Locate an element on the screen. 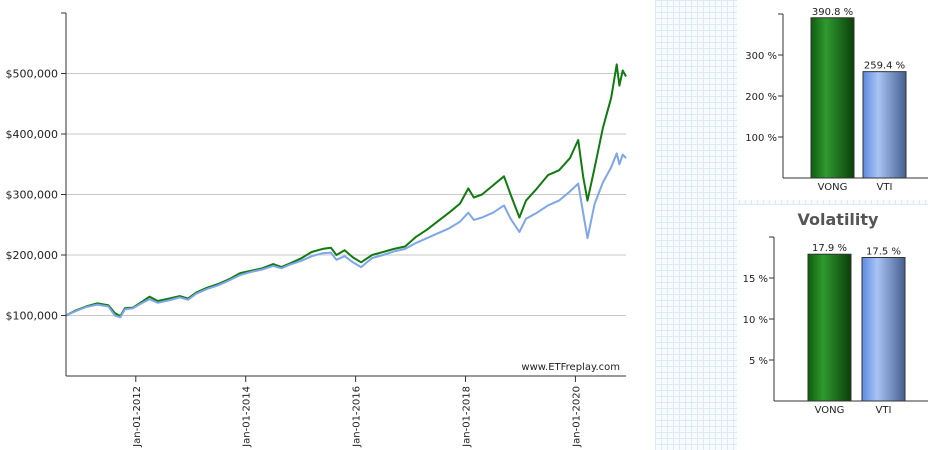 Image resolution: width=928 pixels, height=450 pixels. x-tick-label: Jan-01-2020 is located at coordinates (576, 417).